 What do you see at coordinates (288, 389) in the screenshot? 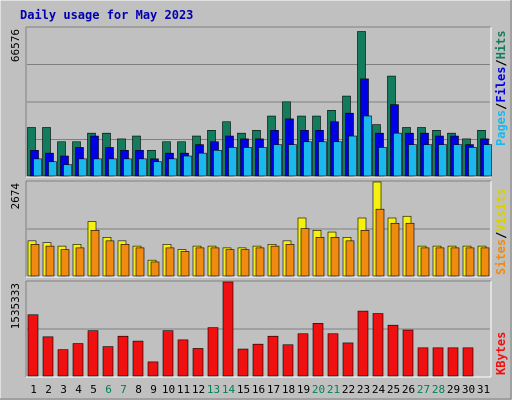
I see `x-tick-label: 18` at bounding box center [288, 389].